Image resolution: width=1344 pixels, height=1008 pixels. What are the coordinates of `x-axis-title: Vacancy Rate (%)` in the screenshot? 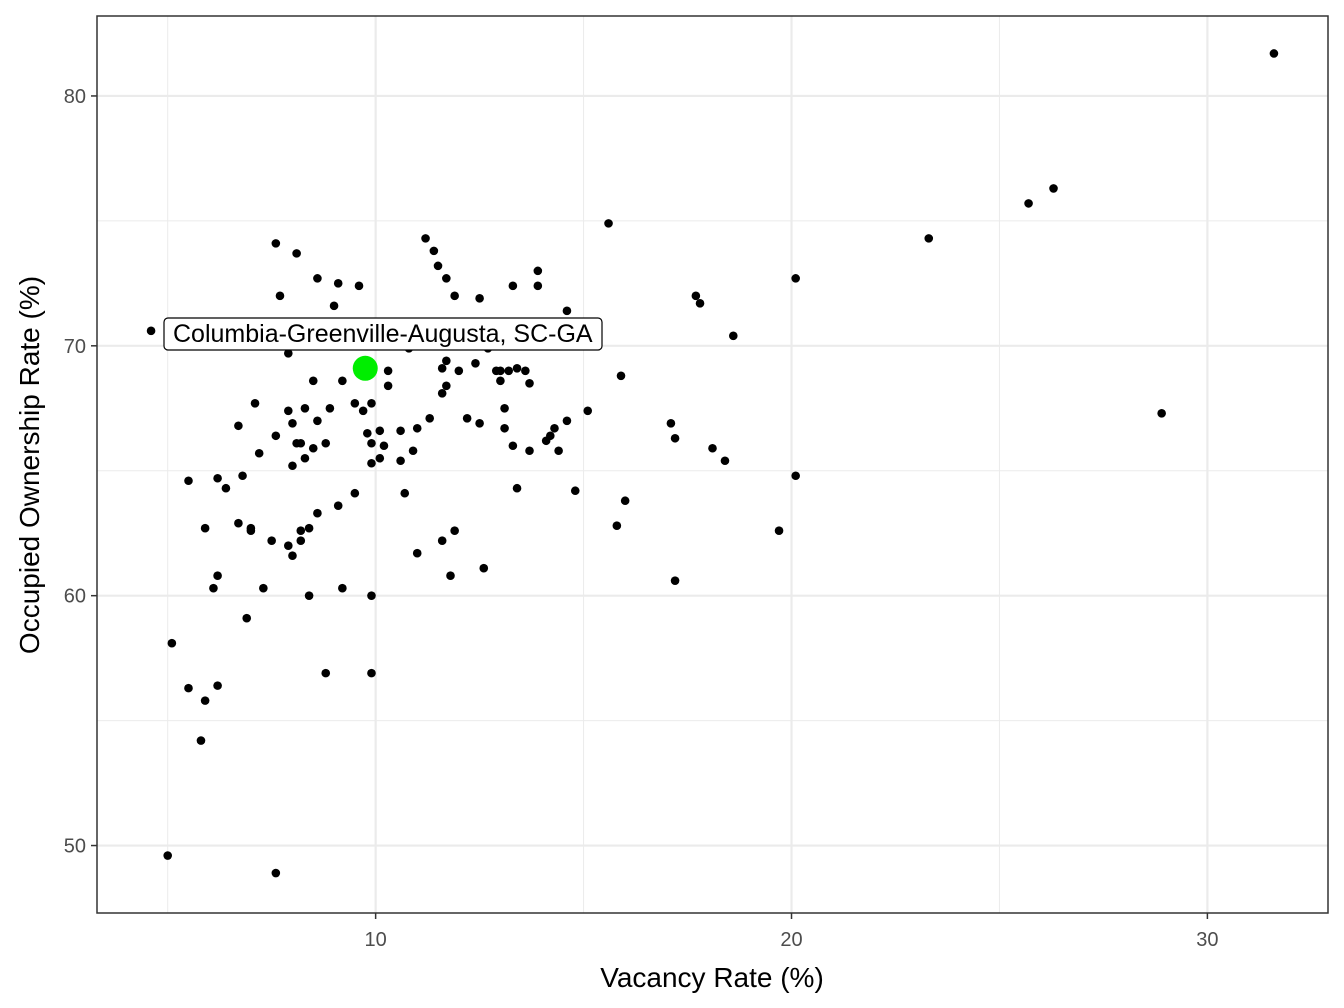 It's located at (712, 977).